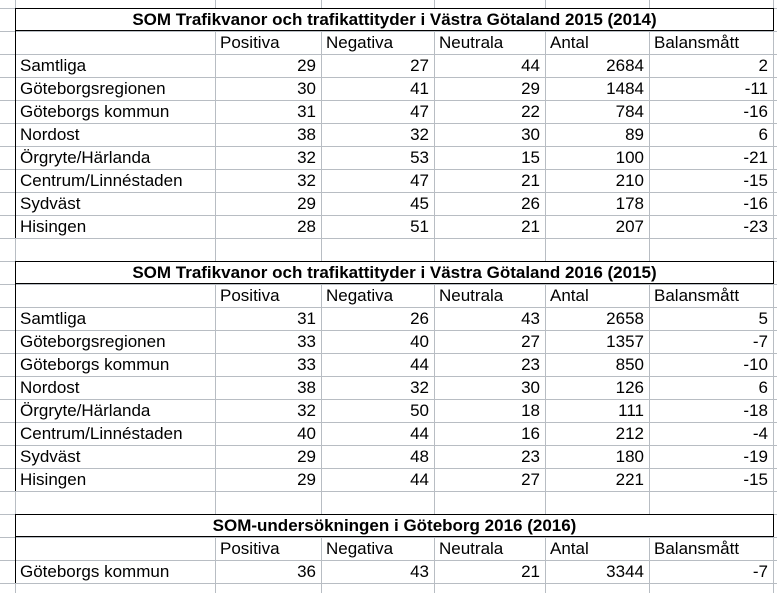 The image size is (777, 593). Describe the element at coordinates (629, 433) in the screenshot. I see `value-cell: 212` at that location.